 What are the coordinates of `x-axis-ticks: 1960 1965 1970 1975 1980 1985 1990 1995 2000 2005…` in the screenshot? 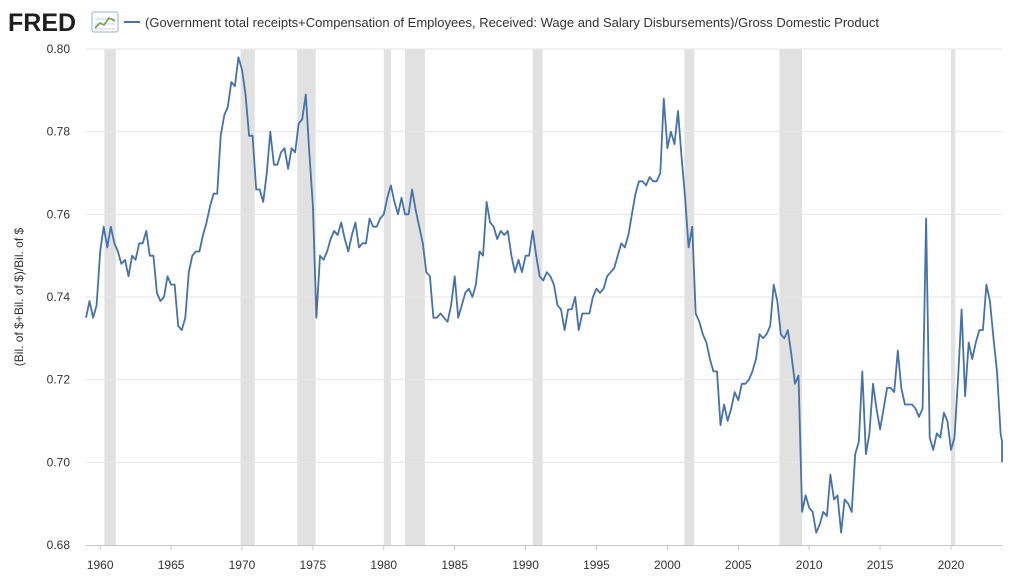 It's located at (526, 558).